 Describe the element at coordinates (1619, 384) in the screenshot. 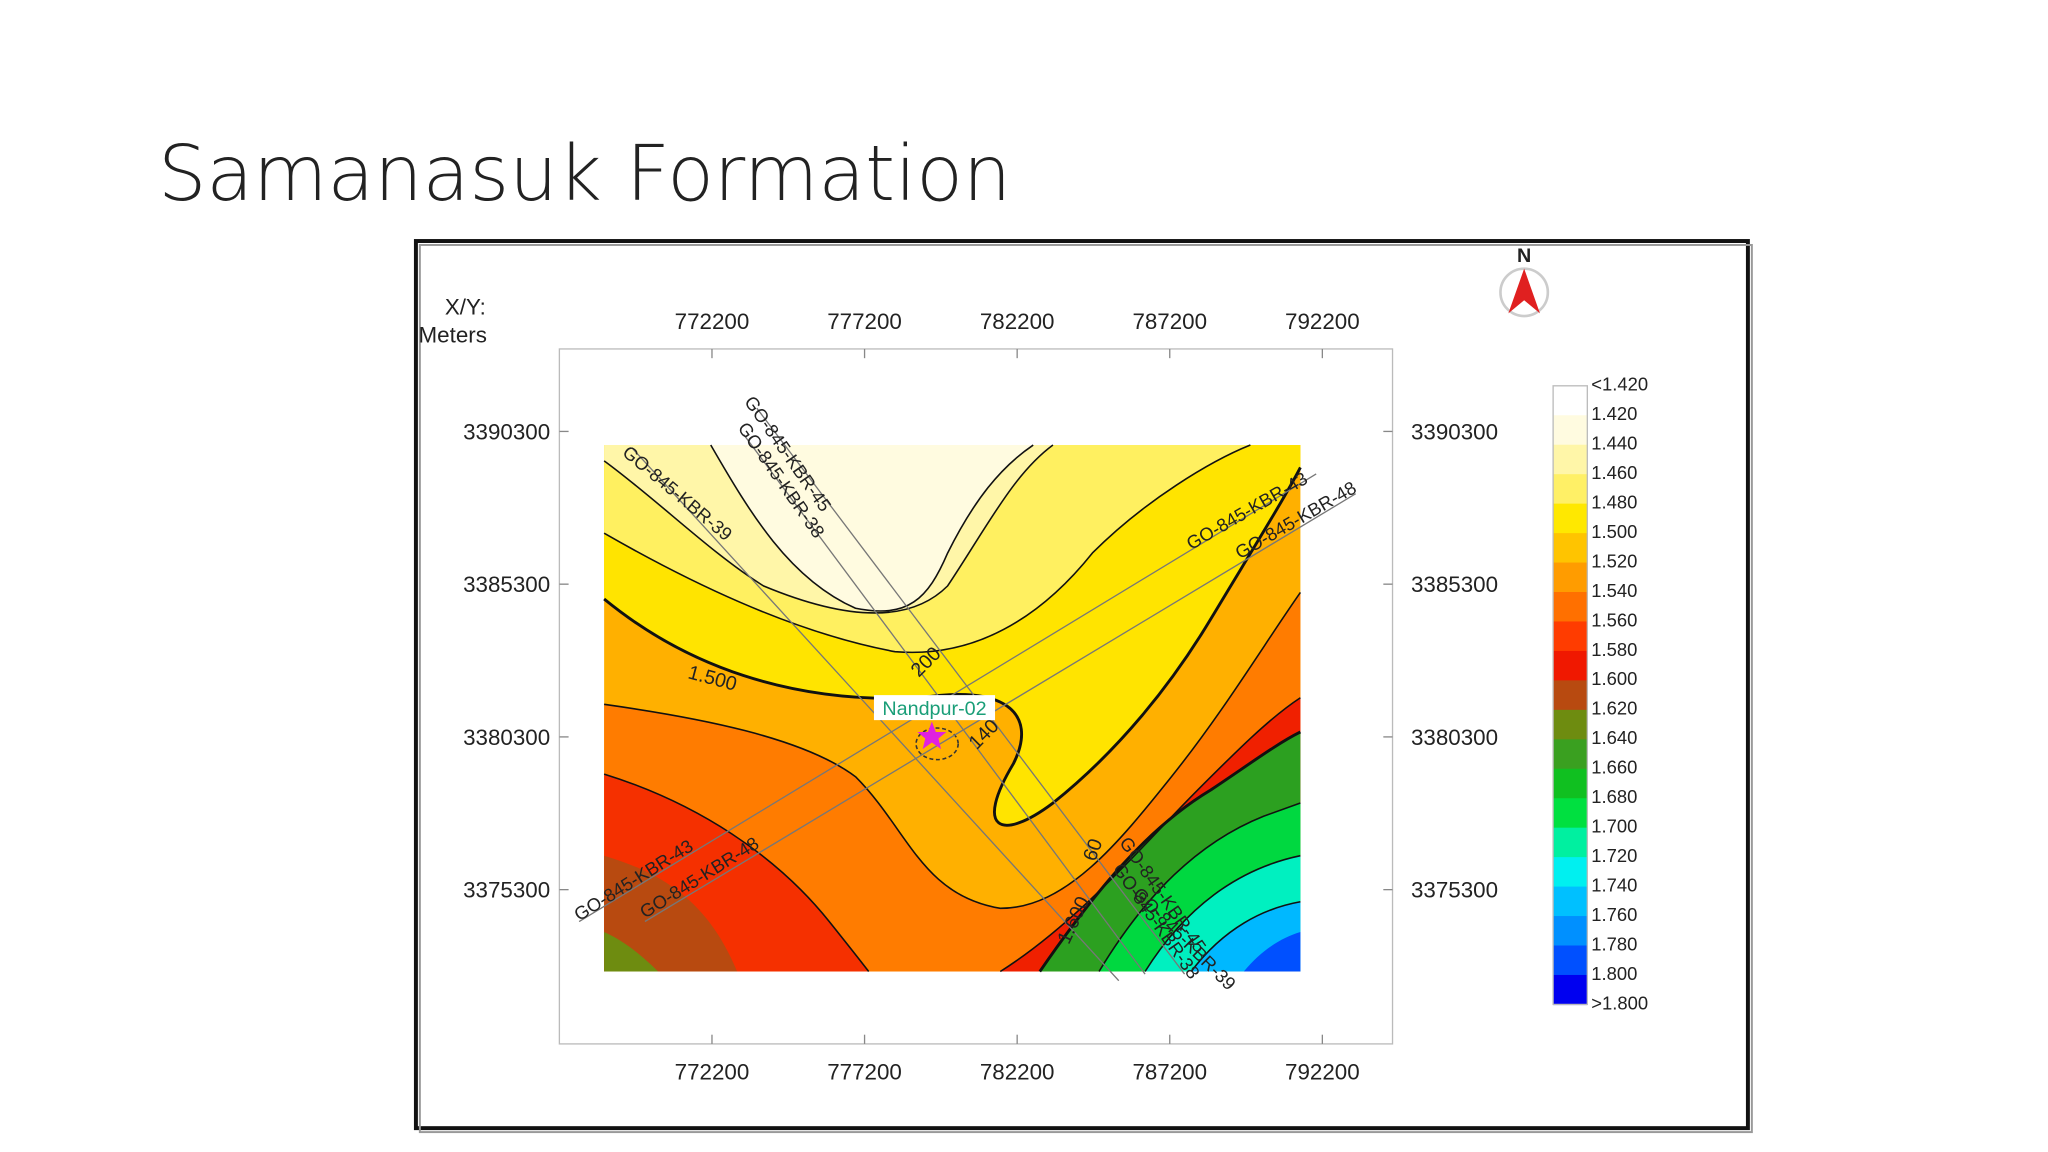

I see `legend-label: <1.420` at that location.